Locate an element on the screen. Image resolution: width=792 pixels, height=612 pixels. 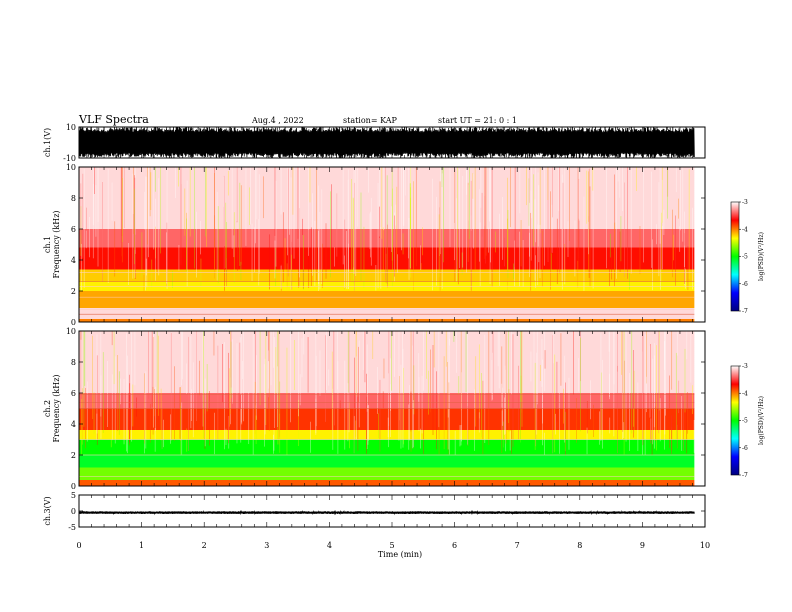
ch1-colorbar: -3 -4 -5 -6 -7 log(PSD)(V²/Hz) is located at coordinates (747, 257).